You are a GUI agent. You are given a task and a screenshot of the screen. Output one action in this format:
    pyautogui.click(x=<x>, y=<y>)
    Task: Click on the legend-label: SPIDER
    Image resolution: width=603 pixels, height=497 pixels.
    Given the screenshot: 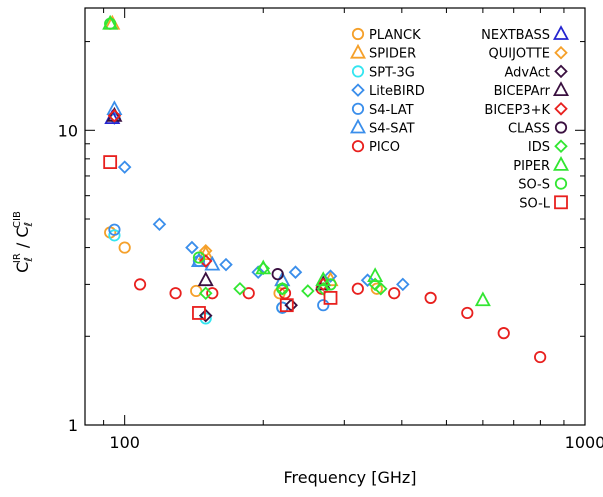 What is the action you would take?
    pyautogui.click(x=392, y=54)
    